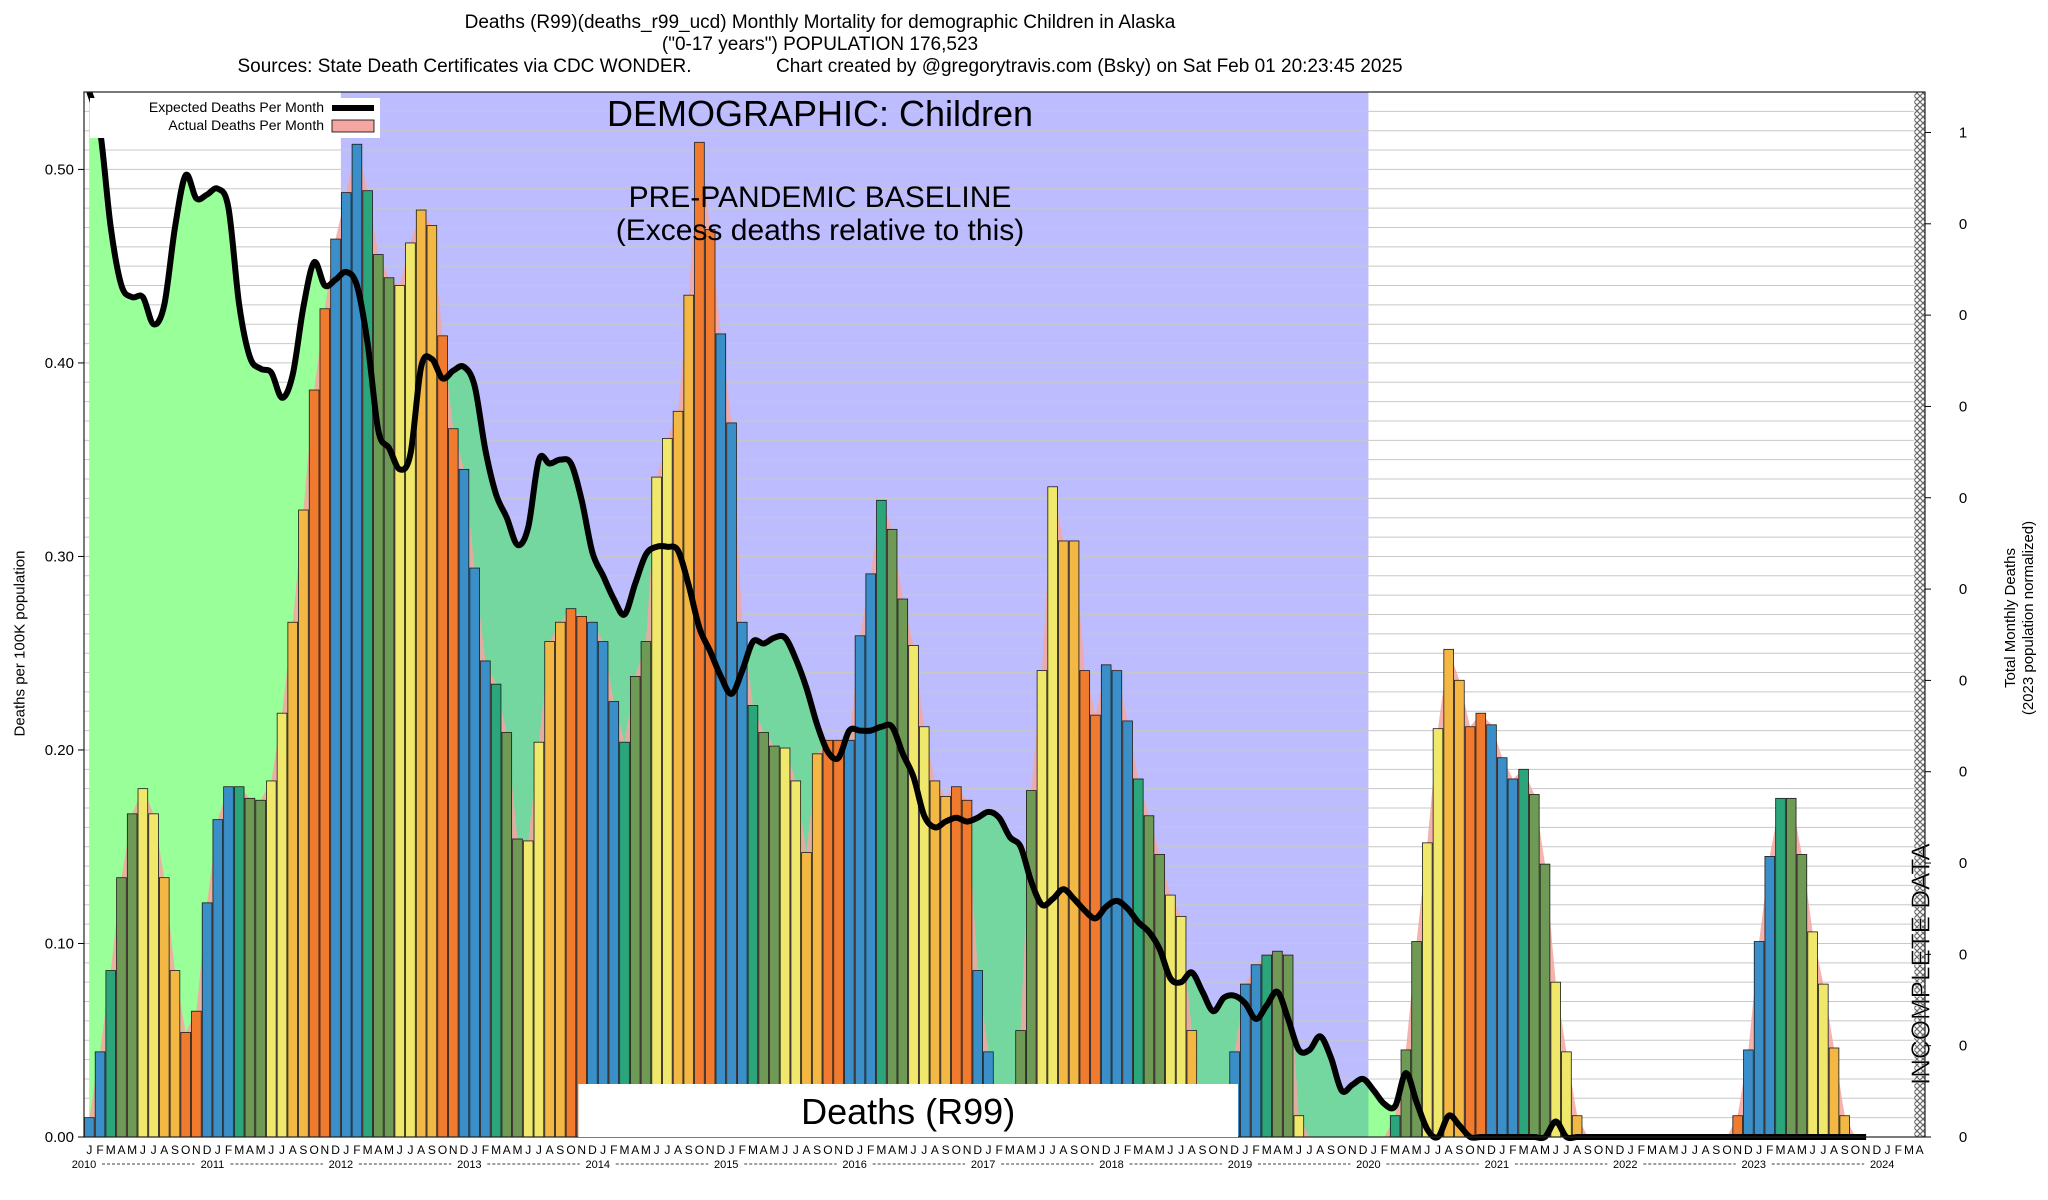 This screenshot has width=2048, height=1200. Describe the element at coordinates (20, 643) in the screenshot. I see `y-axis-label: Deaths per 100K population` at that location.